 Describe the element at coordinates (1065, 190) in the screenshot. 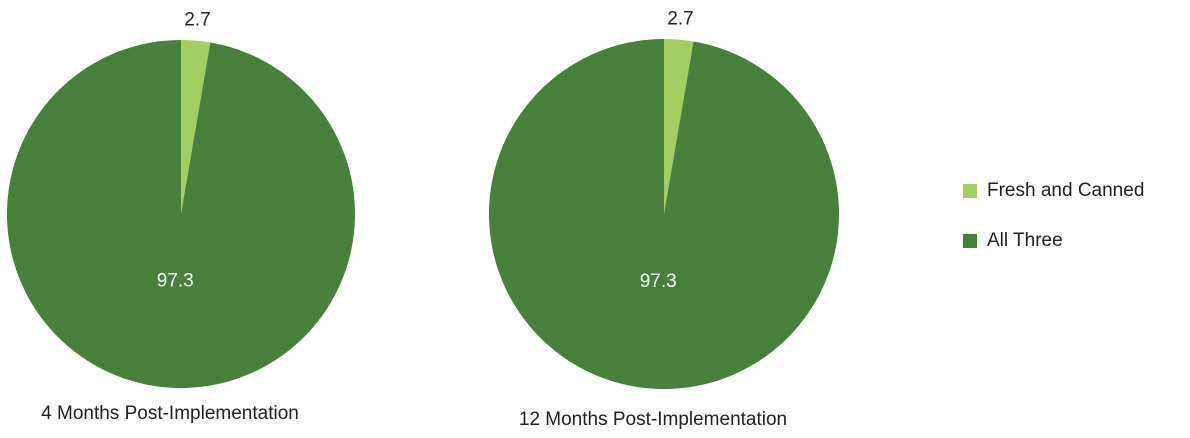

I see `legend-label: Fresh and Canned` at that location.